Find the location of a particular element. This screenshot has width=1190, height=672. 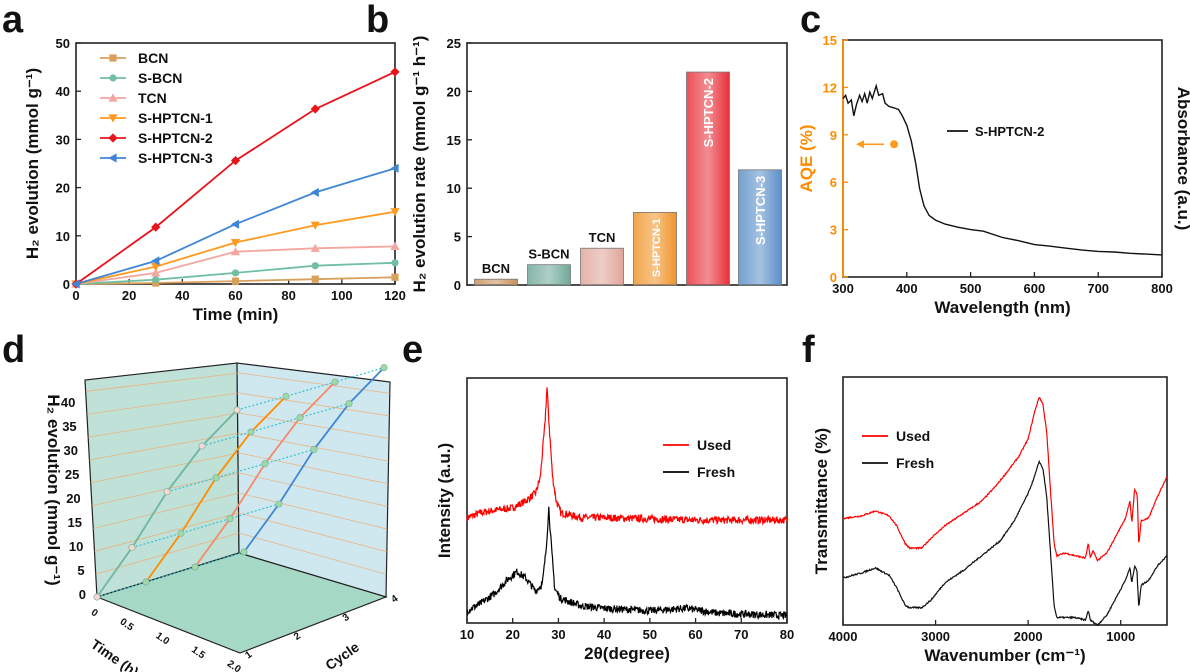

y-tick-label: 30 is located at coordinates (63, 139).